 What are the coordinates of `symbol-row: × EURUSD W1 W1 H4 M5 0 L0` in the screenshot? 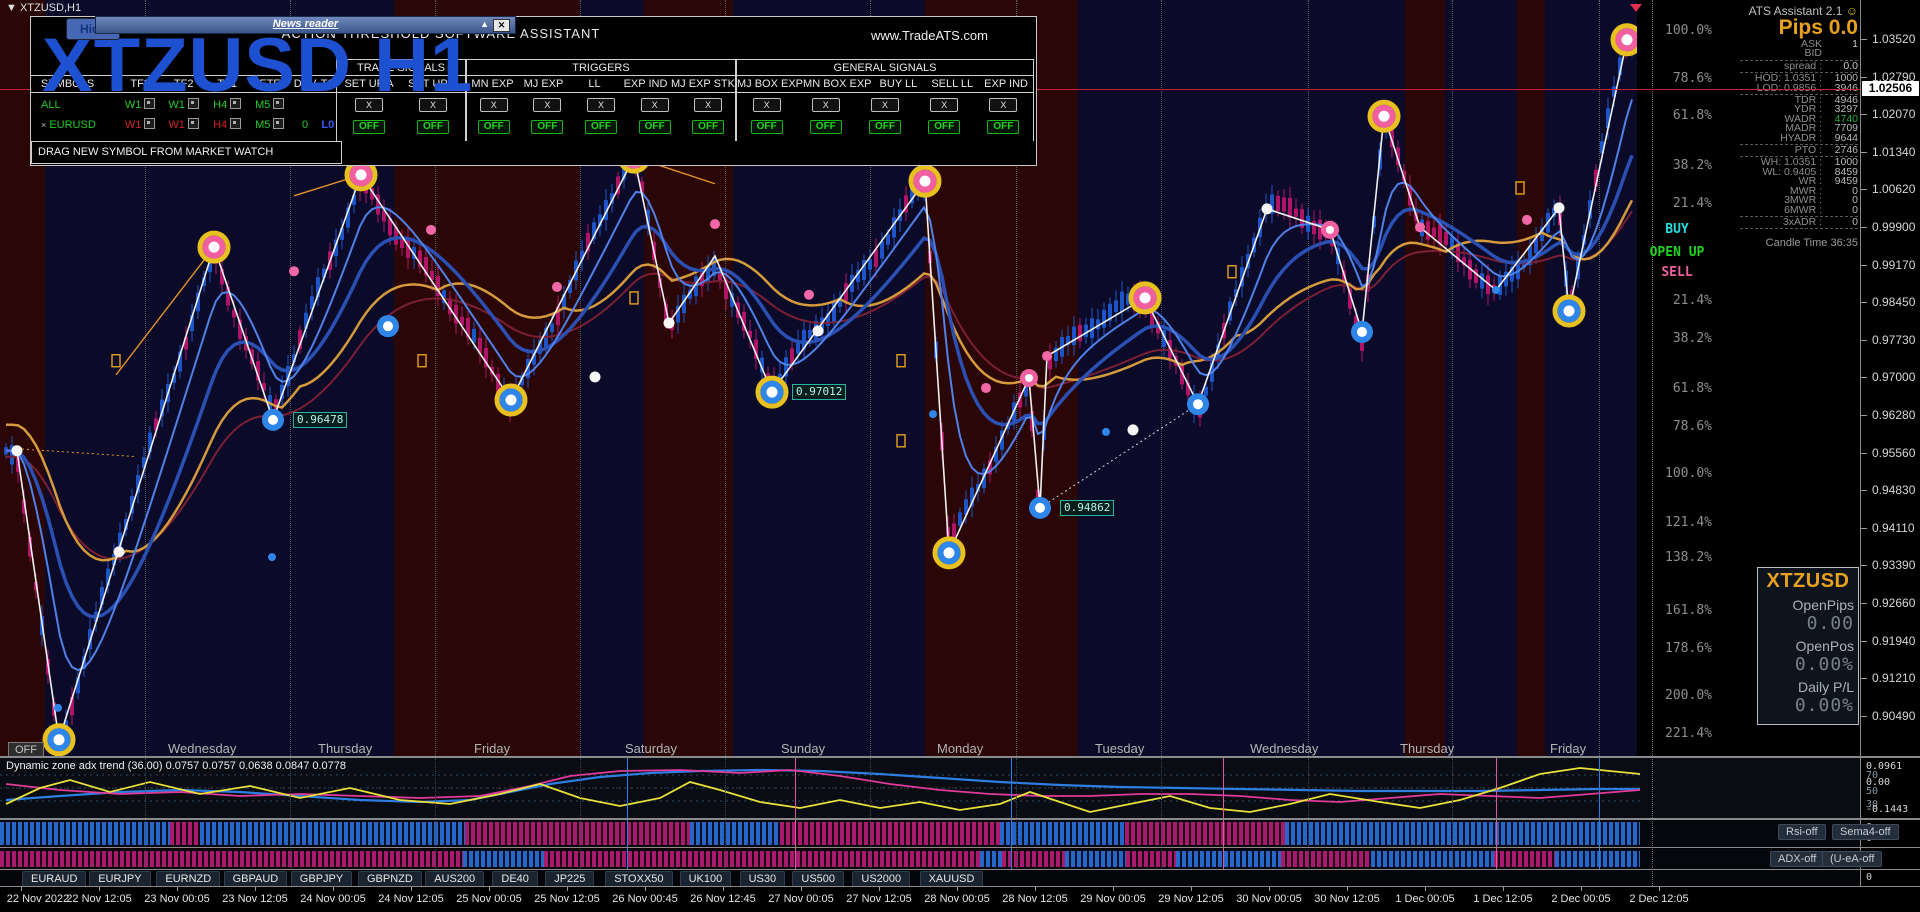 It's located at (183, 125).